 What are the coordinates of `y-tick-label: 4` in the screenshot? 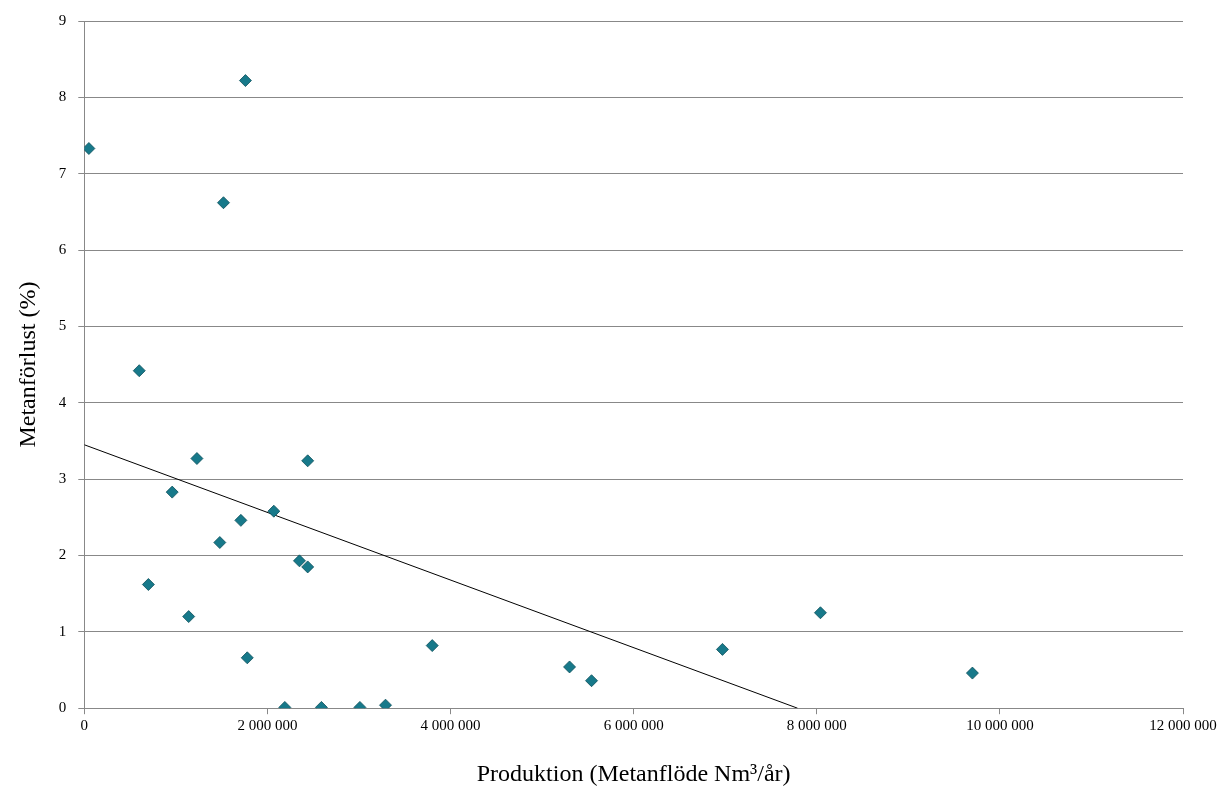 It's located at (62, 401).